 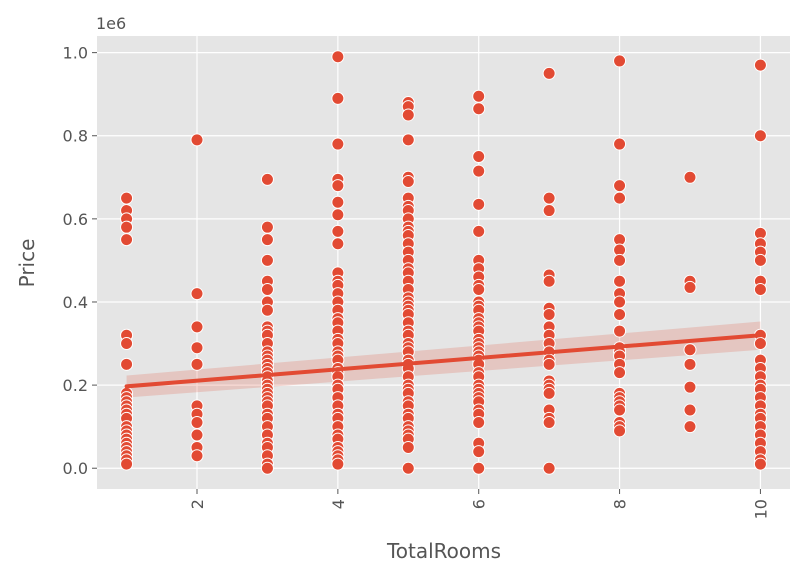 What do you see at coordinates (620, 504) in the screenshot?
I see `x-tick-label: 8` at bounding box center [620, 504].